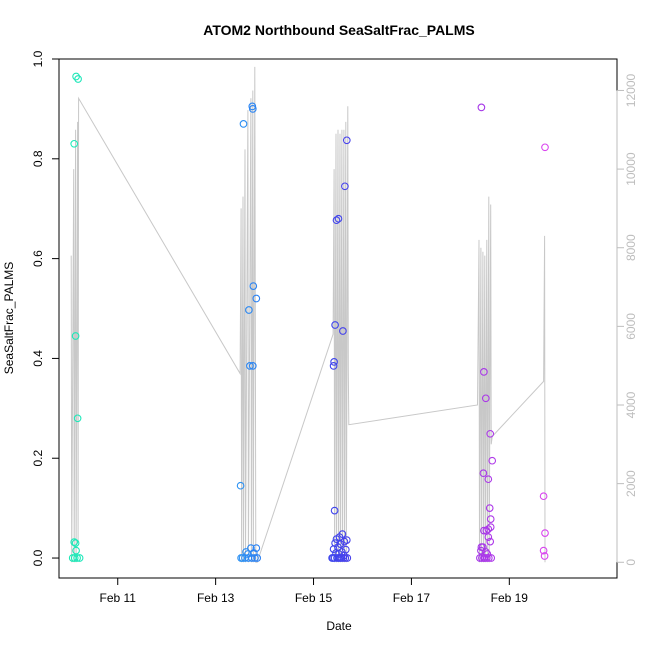  Describe the element at coordinates (38, 557) in the screenshot. I see `y-tick-label: 0.0` at that location.